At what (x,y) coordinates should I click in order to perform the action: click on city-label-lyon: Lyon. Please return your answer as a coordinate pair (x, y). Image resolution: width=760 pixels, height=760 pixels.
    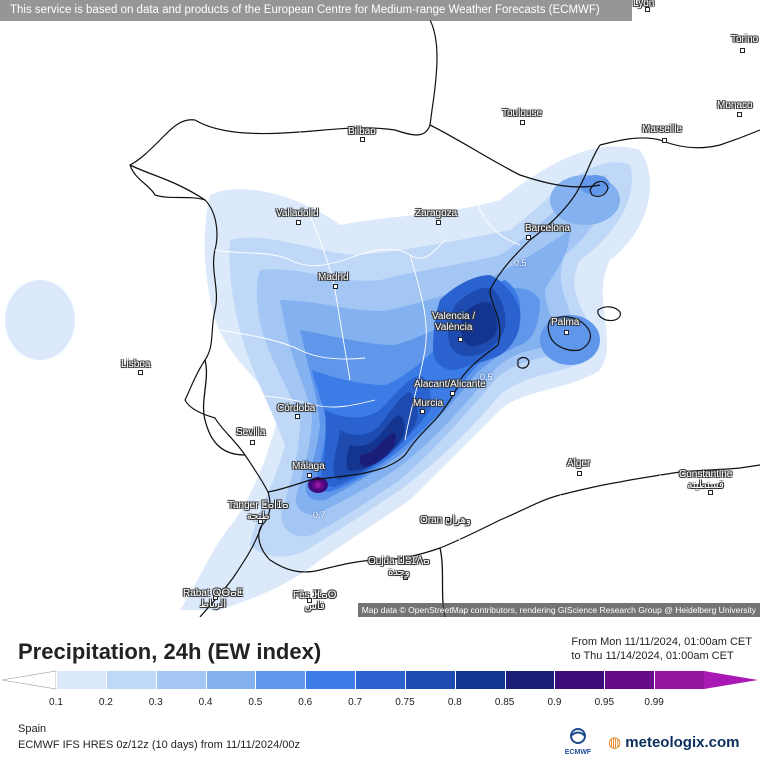
    Looking at the image, I should click on (644, 4).